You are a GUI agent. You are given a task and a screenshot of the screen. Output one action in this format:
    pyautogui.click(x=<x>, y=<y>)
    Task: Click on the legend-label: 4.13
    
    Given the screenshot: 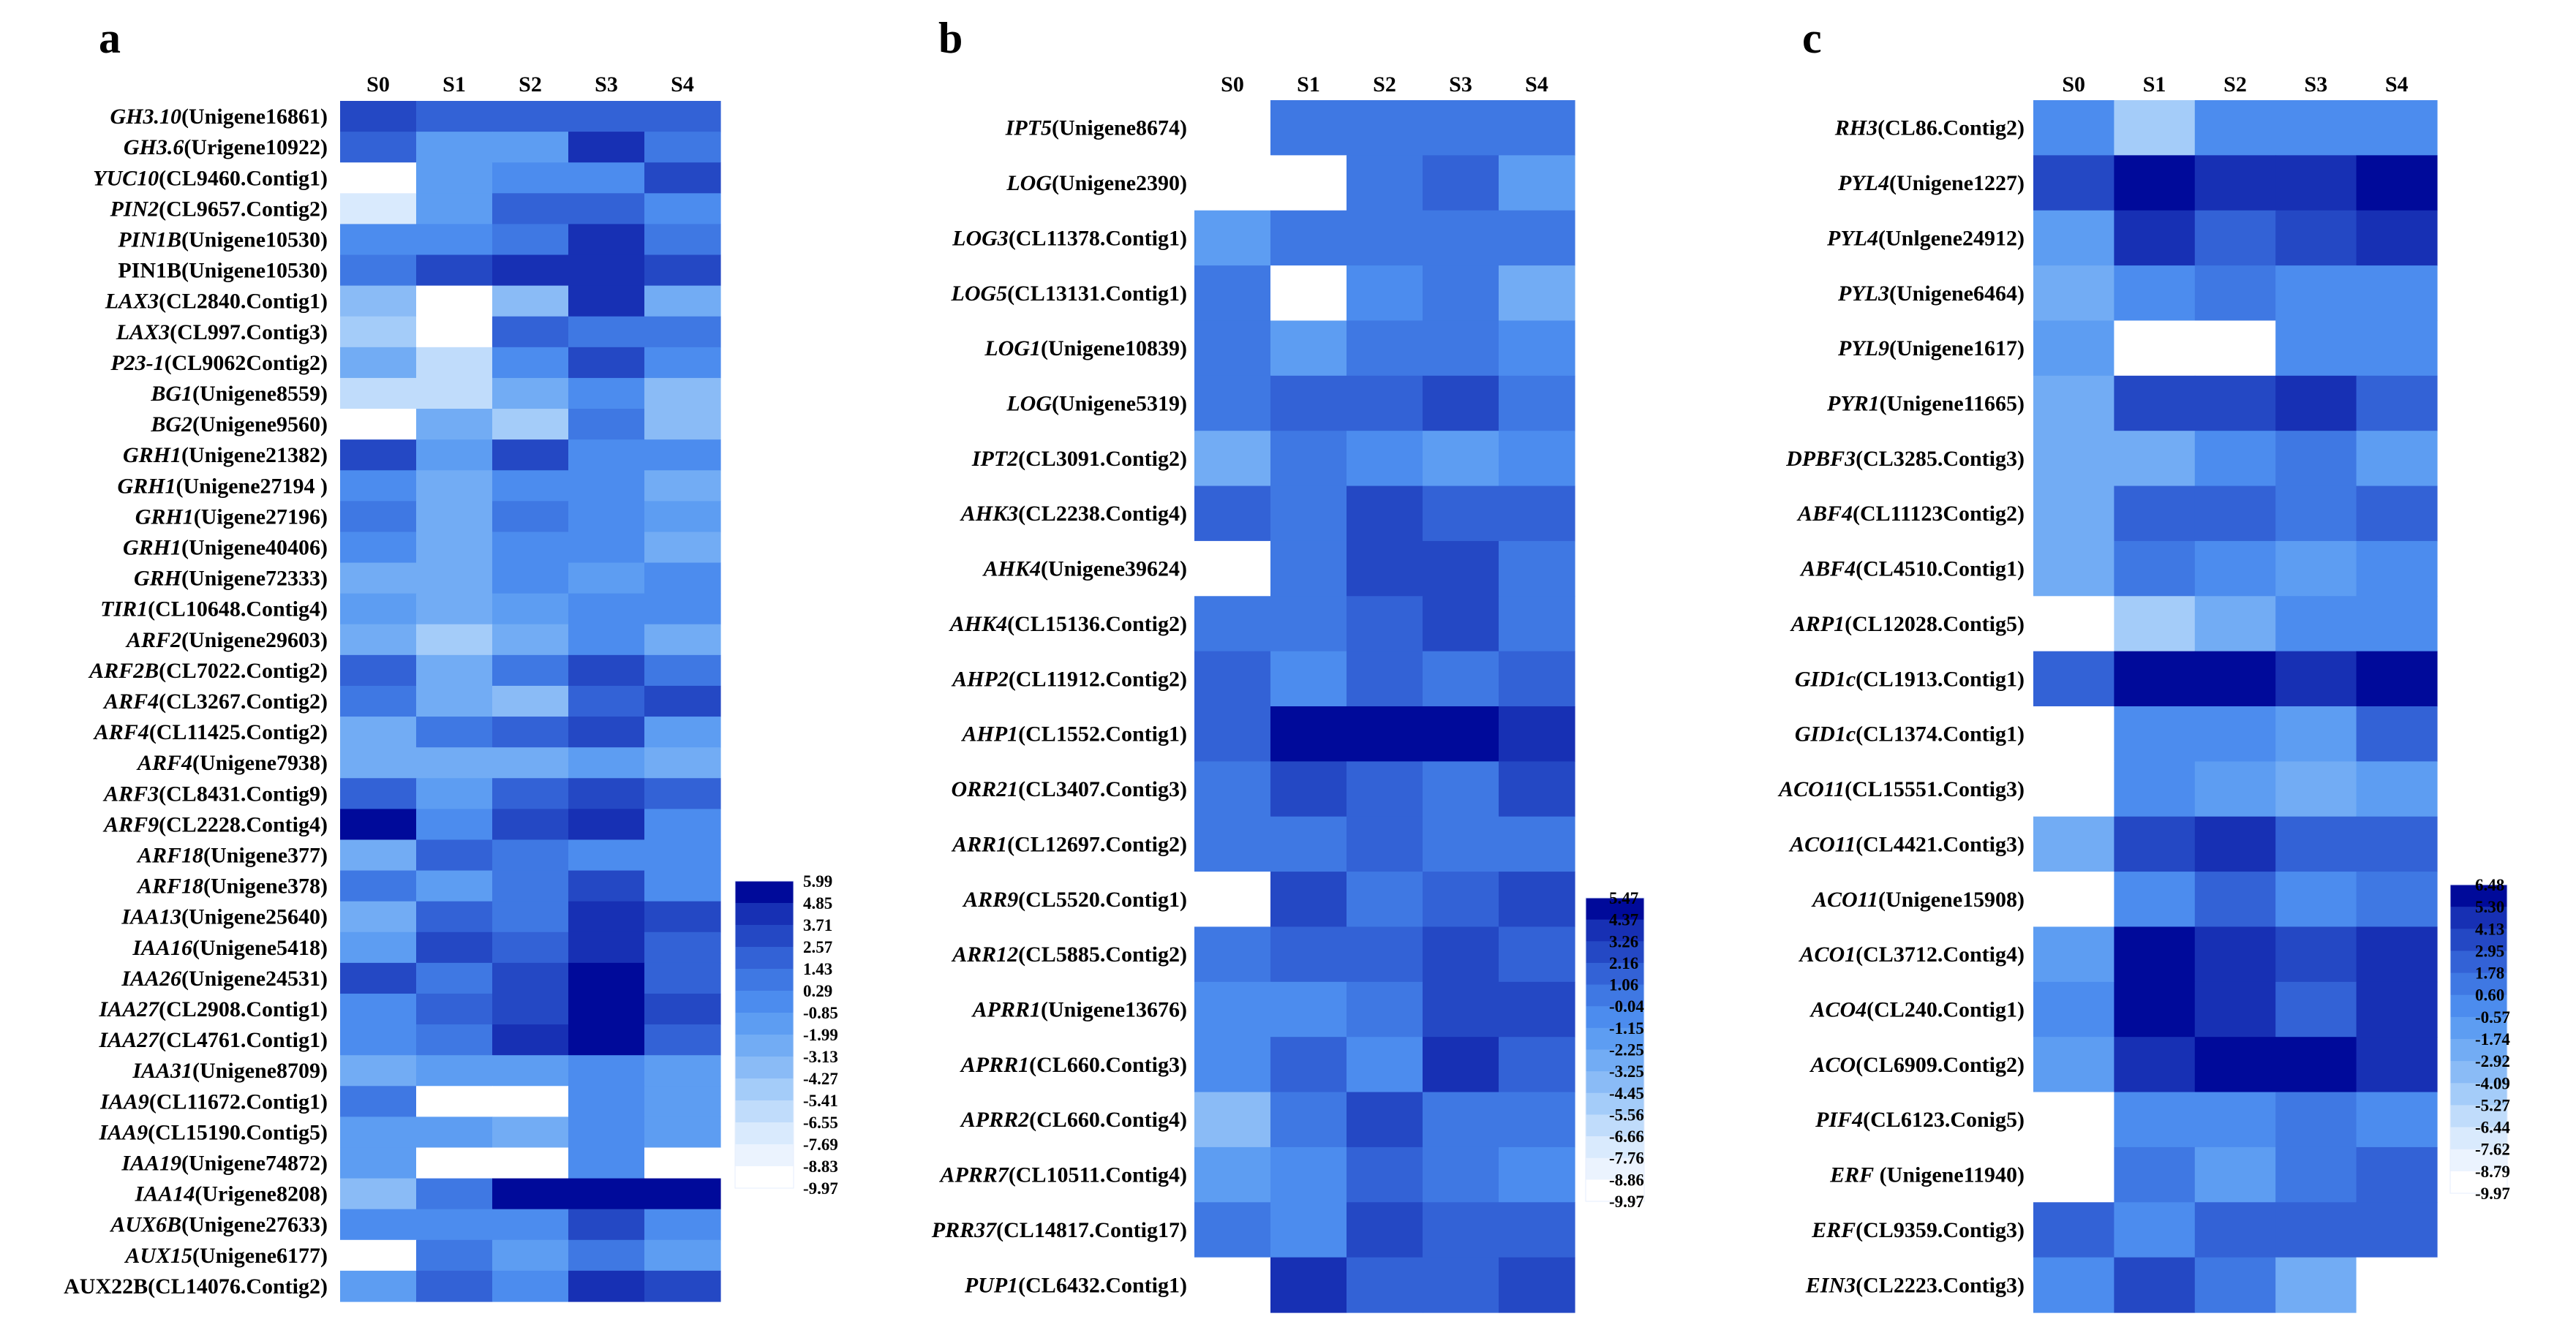 What is the action you would take?
    pyautogui.click(x=2489, y=929)
    